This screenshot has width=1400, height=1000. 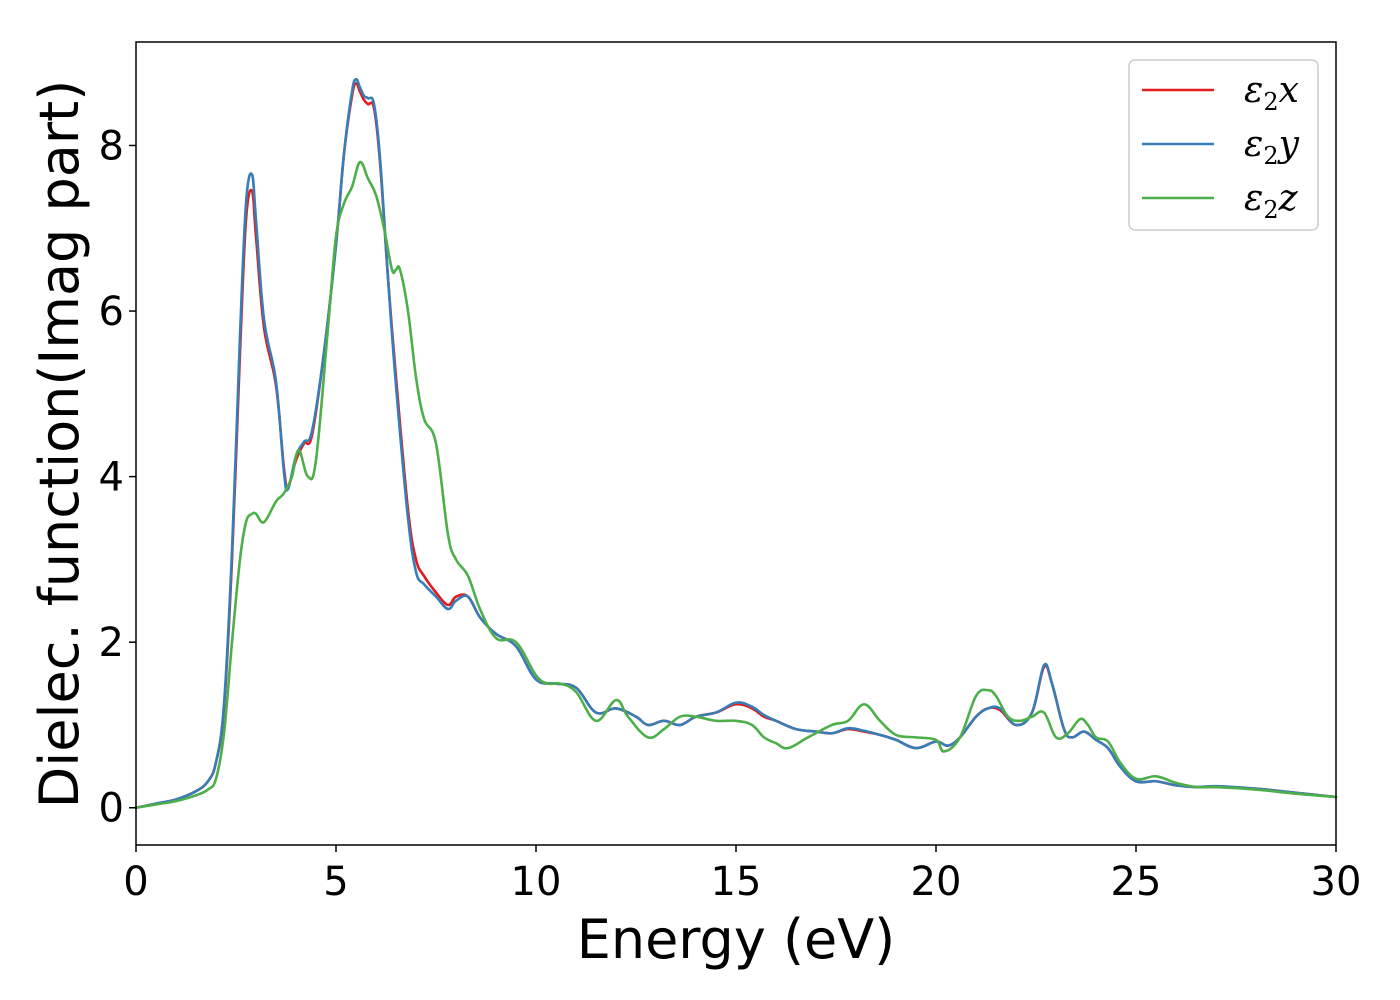 I want to click on legend: ε2x ε2y ε2z, so click(x=1223, y=145).